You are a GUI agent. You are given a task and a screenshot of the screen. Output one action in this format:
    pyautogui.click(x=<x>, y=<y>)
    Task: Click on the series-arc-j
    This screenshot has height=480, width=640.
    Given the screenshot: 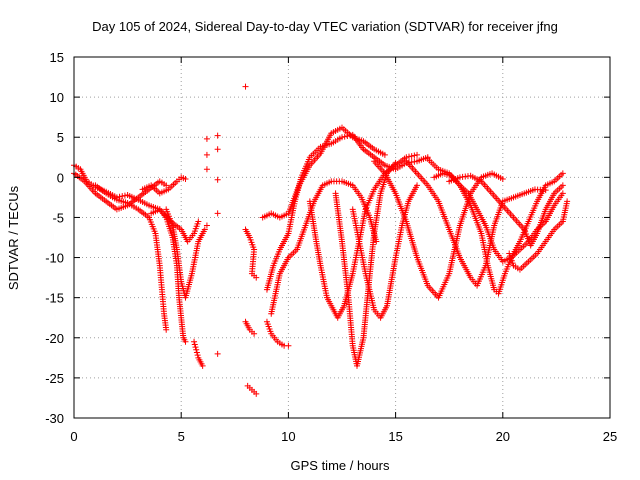 What is the action you would take?
    pyautogui.click(x=252, y=389)
    